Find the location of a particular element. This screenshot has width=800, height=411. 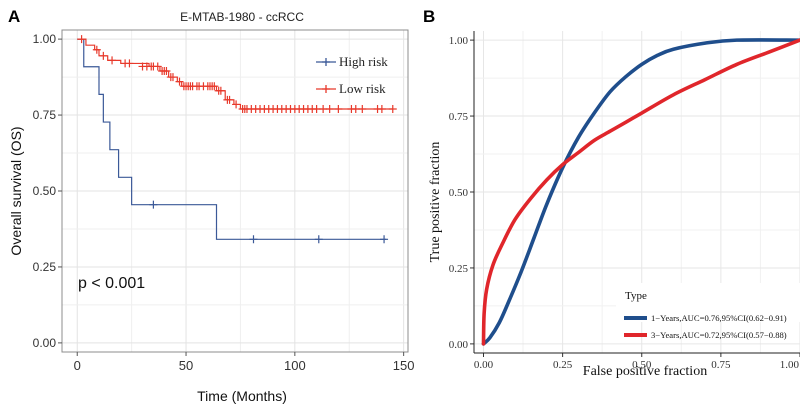

km-legend-label-high-risk: High risk is located at coordinates (363, 61).